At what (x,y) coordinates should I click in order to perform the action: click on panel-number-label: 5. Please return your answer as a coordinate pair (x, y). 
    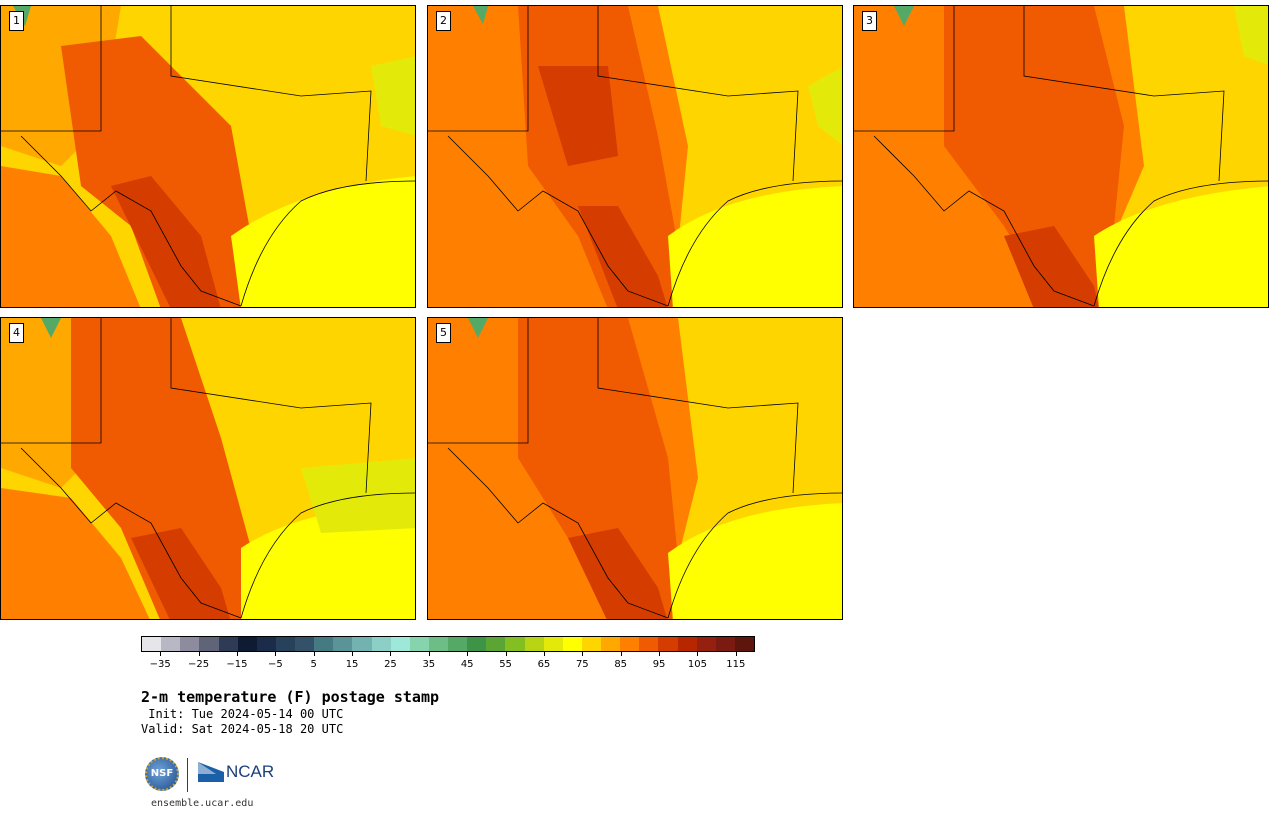
    Looking at the image, I should click on (443, 333).